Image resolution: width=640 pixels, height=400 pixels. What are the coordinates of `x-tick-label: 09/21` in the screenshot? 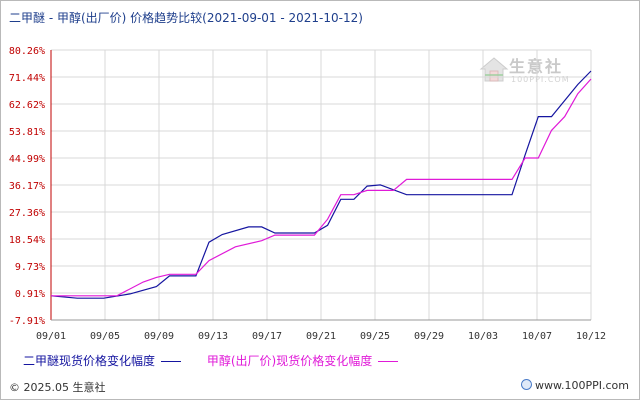 It's located at (321, 336).